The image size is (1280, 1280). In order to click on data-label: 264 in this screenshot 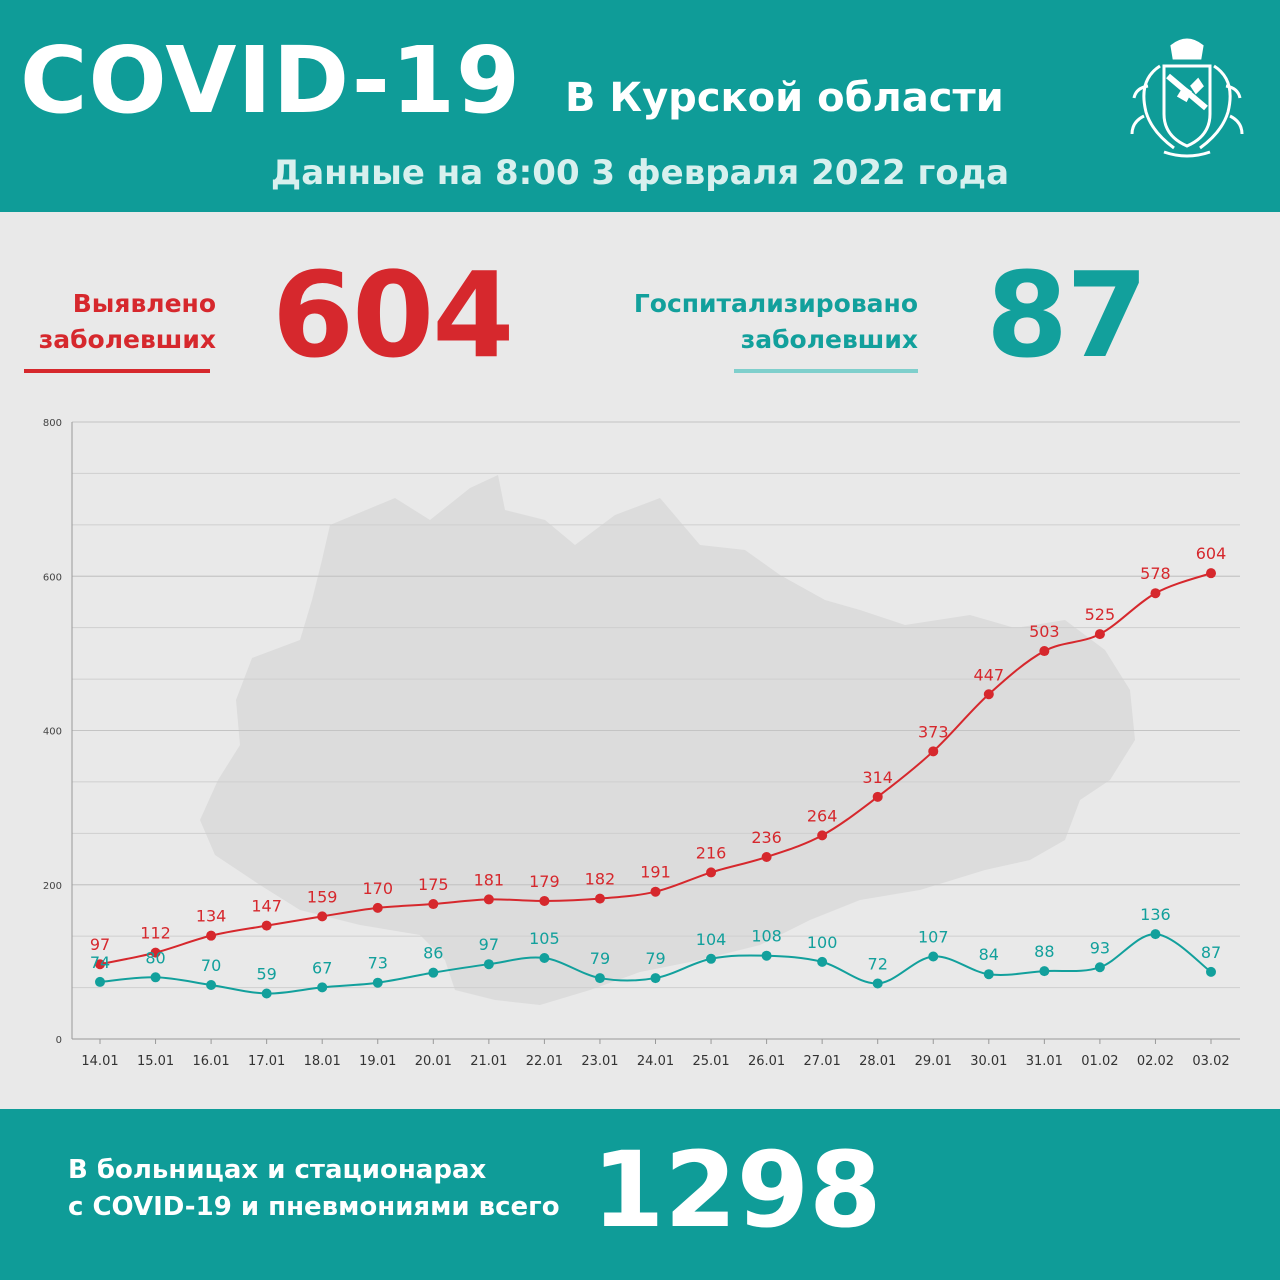, I will do `click(822, 815)`.